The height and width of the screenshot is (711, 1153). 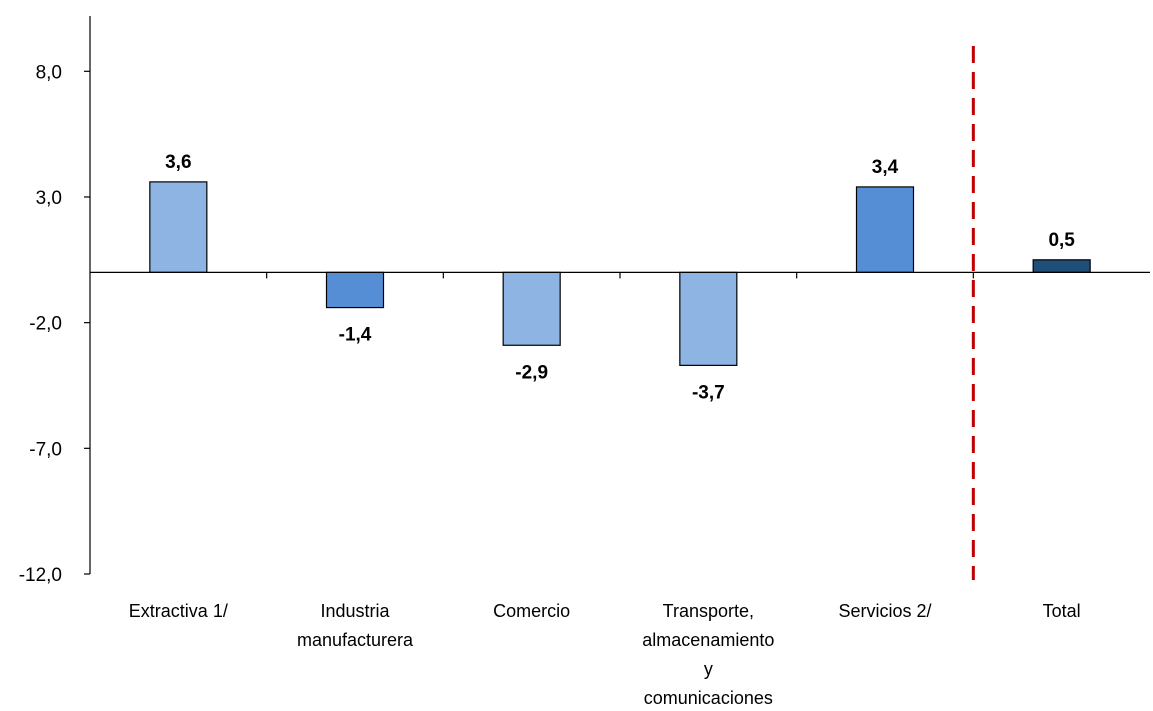 I want to click on category-label-line: Servicios 2/, so click(x=884, y=611).